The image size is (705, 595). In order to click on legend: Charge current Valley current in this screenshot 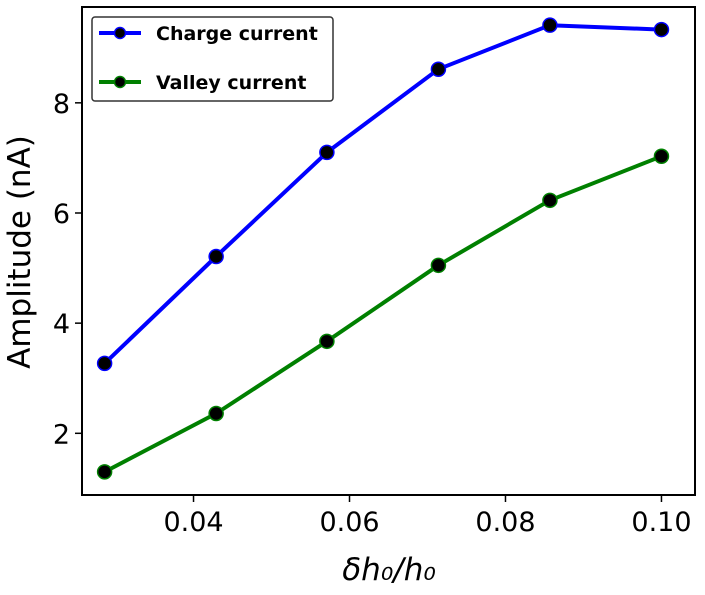, I will do `click(212, 59)`.